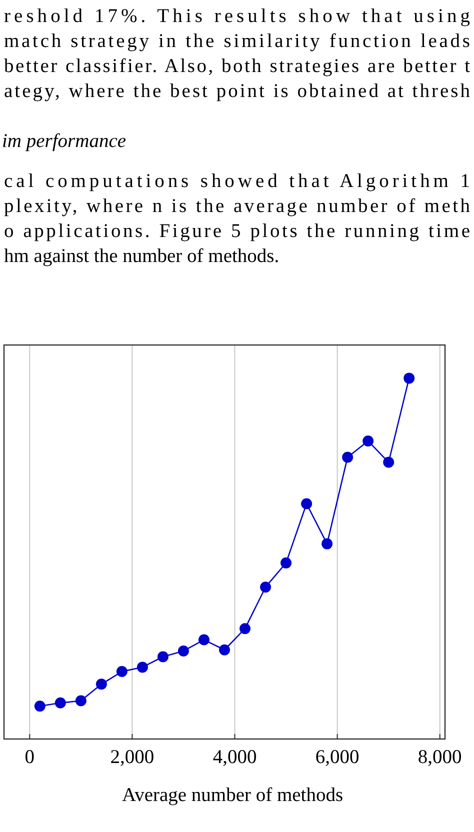 This screenshot has height=832, width=474. Describe the element at coordinates (29, 757) in the screenshot. I see `x-tick-label: 0` at that location.